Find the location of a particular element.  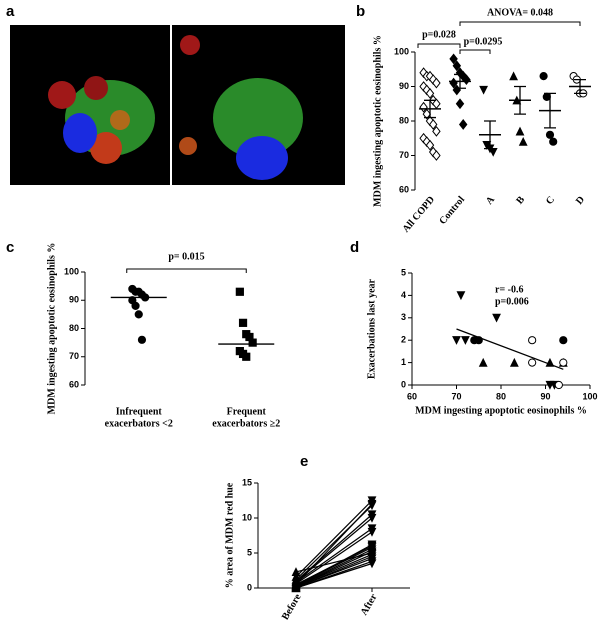

y-axis-label: % area of MDM red hue is located at coordinates (229, 535).